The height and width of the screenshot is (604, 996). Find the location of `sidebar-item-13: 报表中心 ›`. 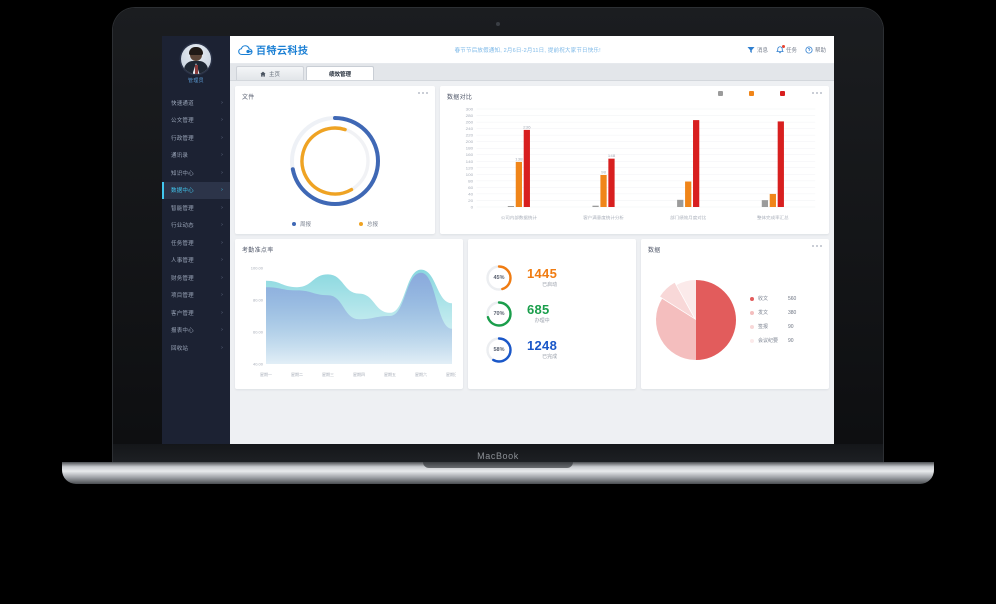

sidebar-item-13: 报表中心 › is located at coordinates (196, 331).